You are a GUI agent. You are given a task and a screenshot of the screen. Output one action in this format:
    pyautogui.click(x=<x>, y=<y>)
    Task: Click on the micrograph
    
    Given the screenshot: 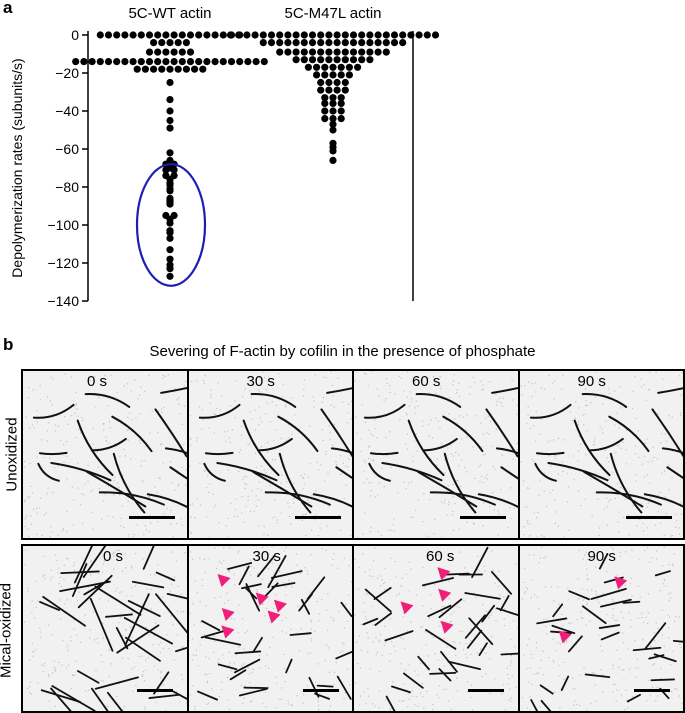 What is the action you would take?
    pyautogui.click(x=436, y=628)
    